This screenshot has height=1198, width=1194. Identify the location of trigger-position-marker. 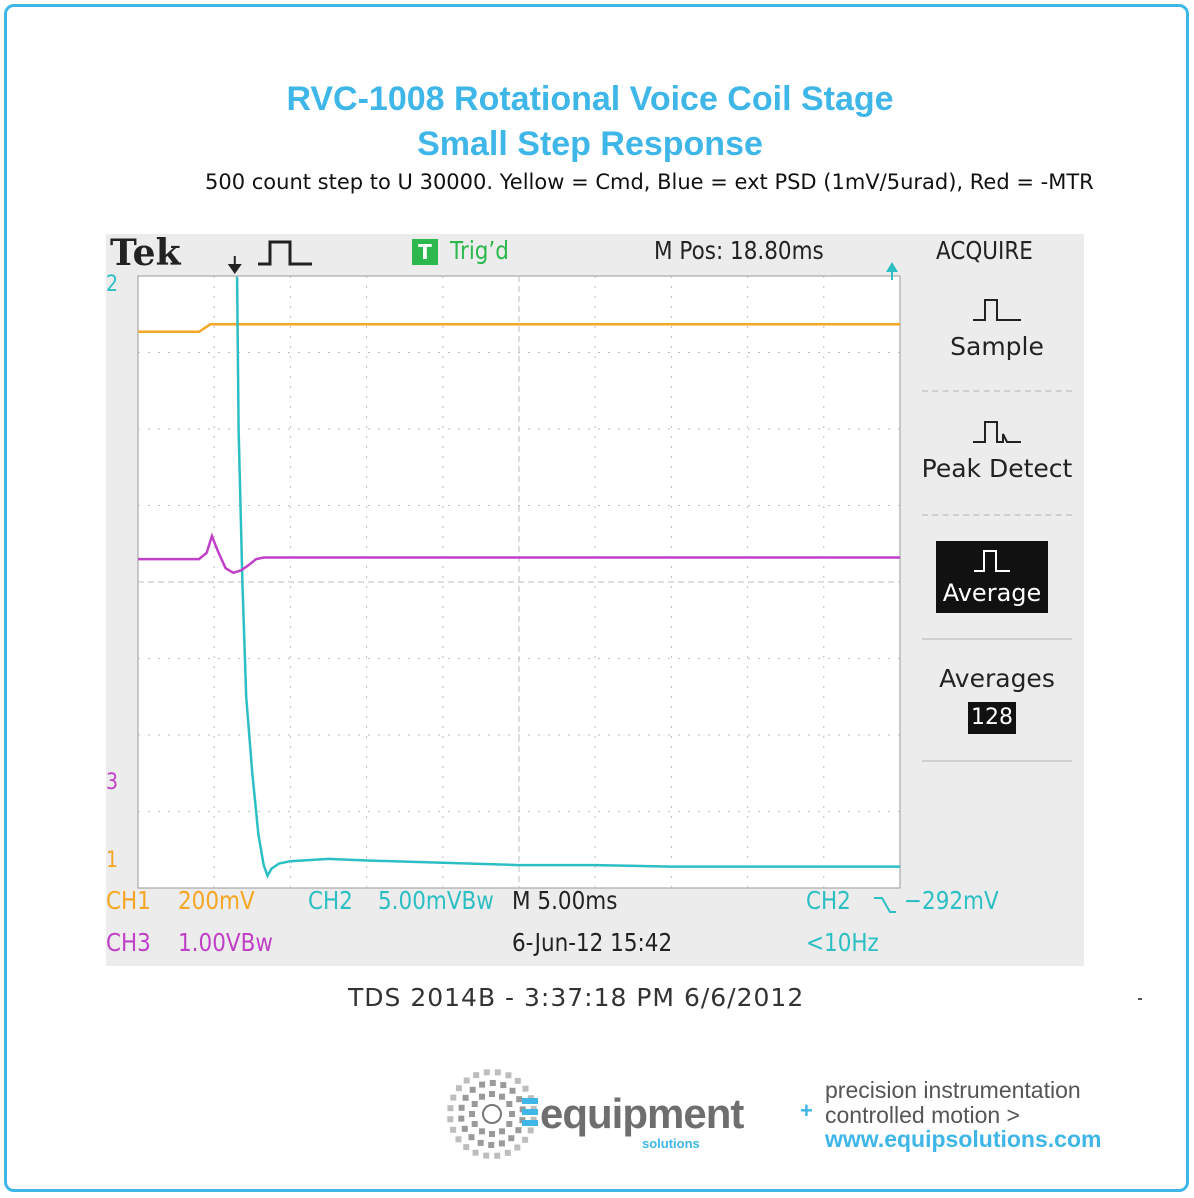
(234, 269).